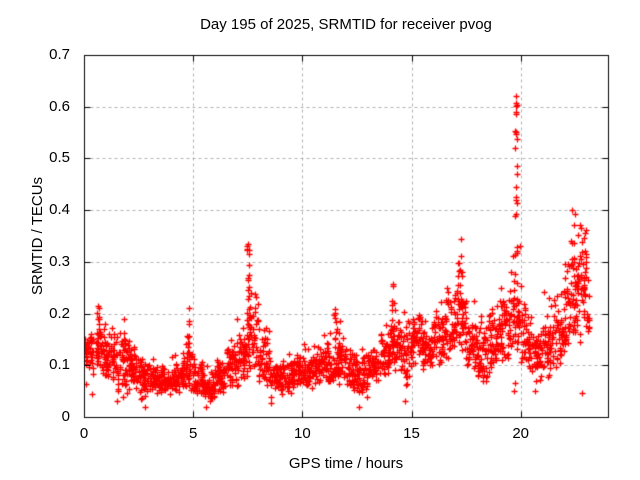 Image resolution: width=640 pixels, height=480 pixels. What do you see at coordinates (59, 365) in the screenshot?
I see `y-tick-label-0.1: 0.1` at bounding box center [59, 365].